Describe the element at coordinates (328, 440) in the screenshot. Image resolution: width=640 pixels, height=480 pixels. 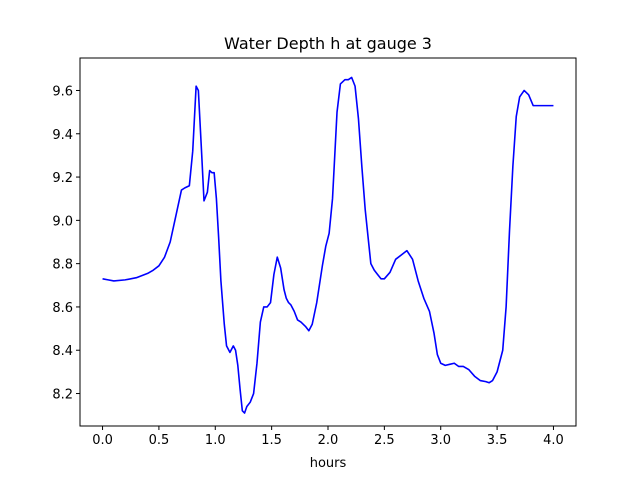
I see `x-tick-label: 2.0` at that location.